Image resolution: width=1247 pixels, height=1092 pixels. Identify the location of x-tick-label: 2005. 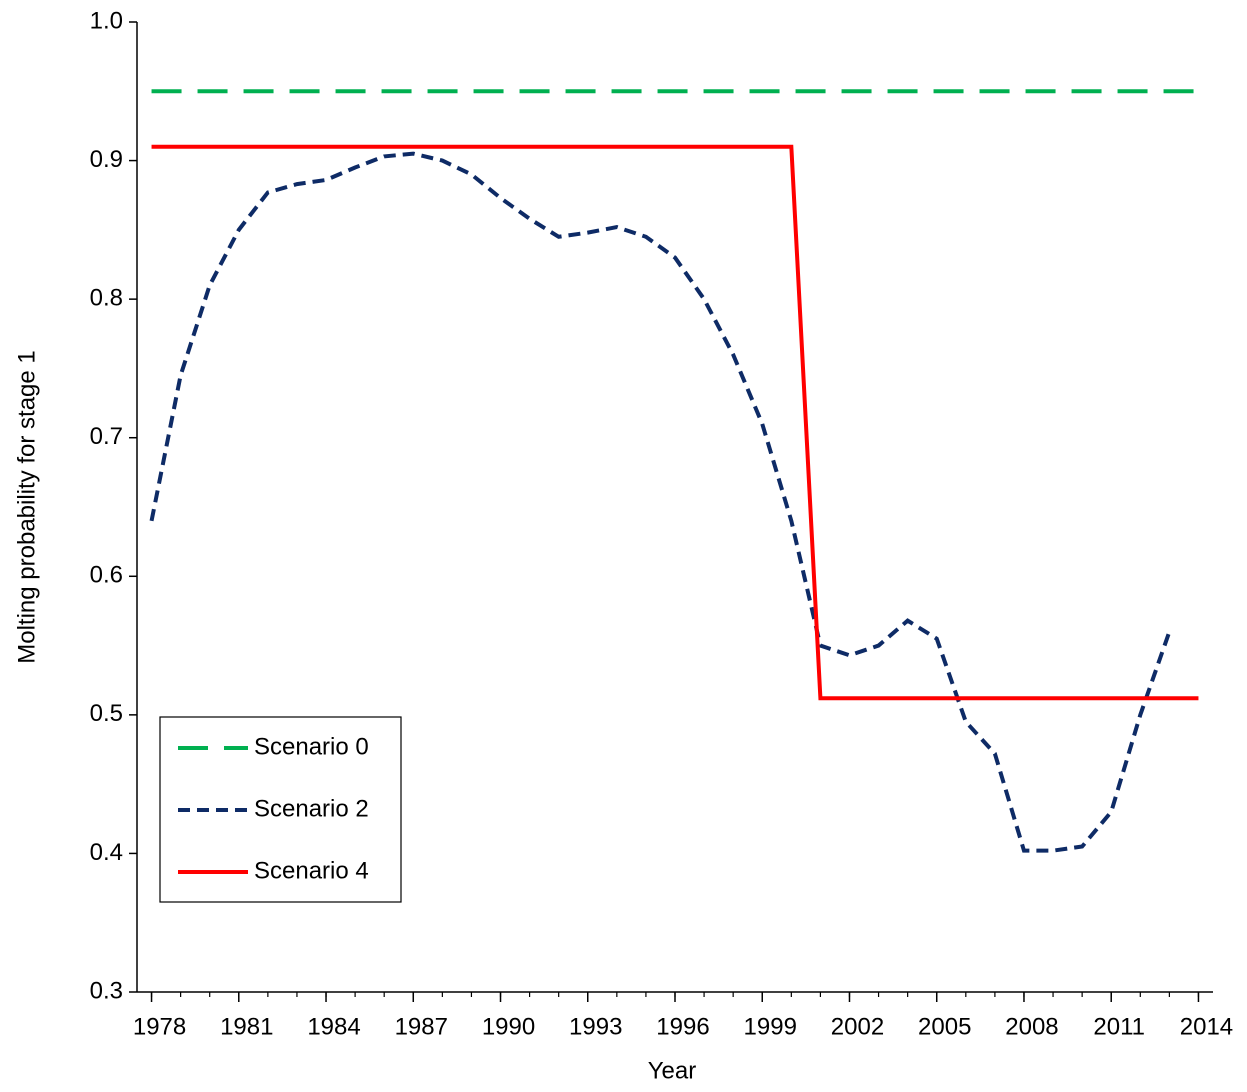
(944, 1026).